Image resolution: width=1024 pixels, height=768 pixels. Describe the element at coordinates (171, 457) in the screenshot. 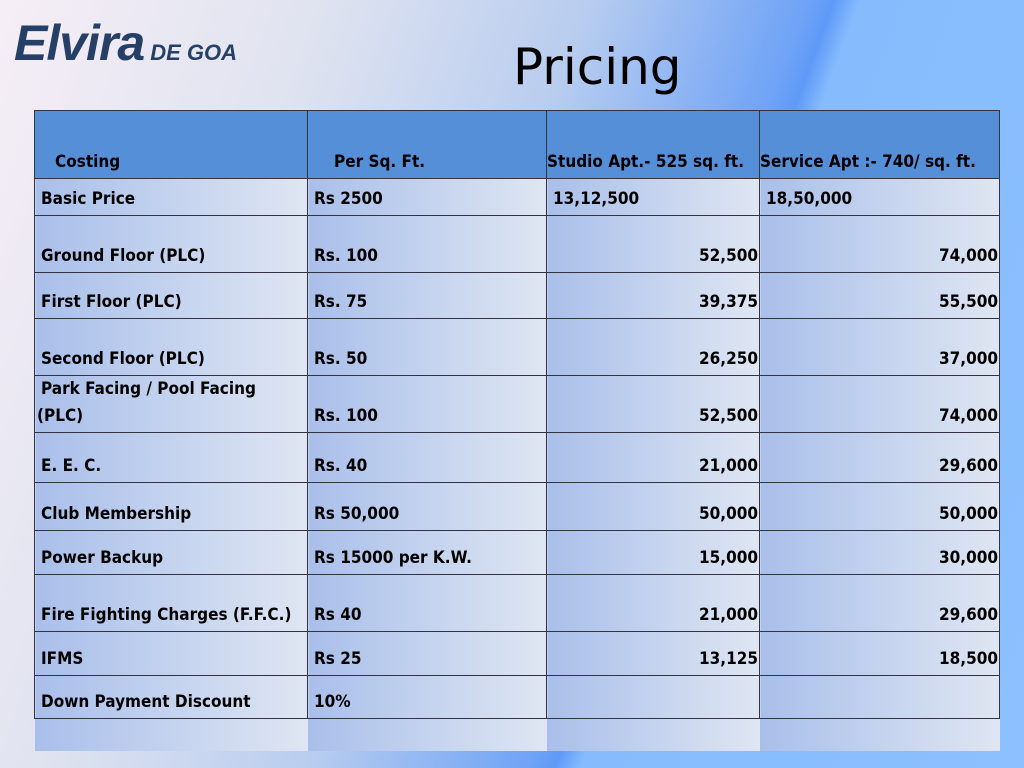

I see `cell-costing: E. E. C.` at that location.